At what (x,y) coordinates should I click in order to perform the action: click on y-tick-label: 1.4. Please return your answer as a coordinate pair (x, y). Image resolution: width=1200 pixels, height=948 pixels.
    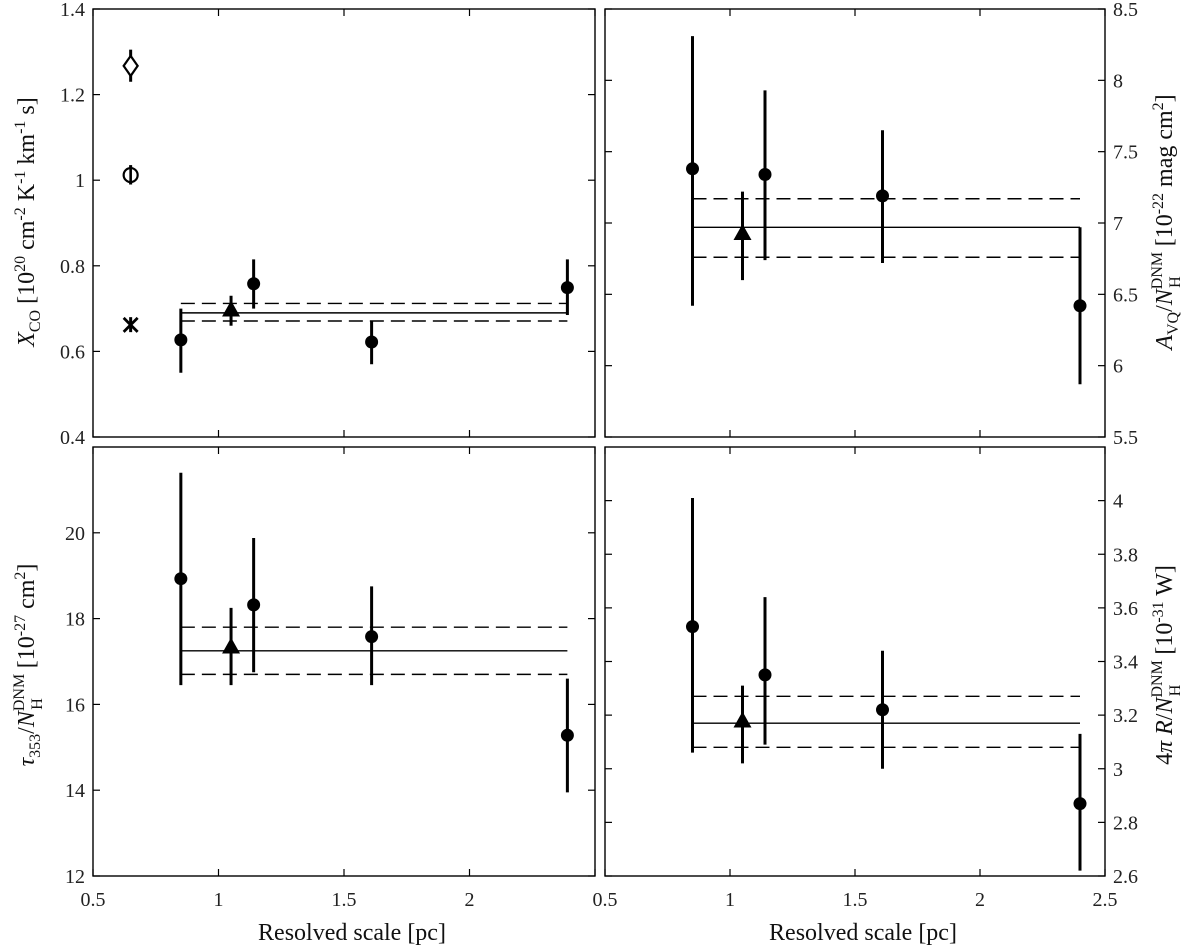
    Looking at the image, I should click on (72, 10).